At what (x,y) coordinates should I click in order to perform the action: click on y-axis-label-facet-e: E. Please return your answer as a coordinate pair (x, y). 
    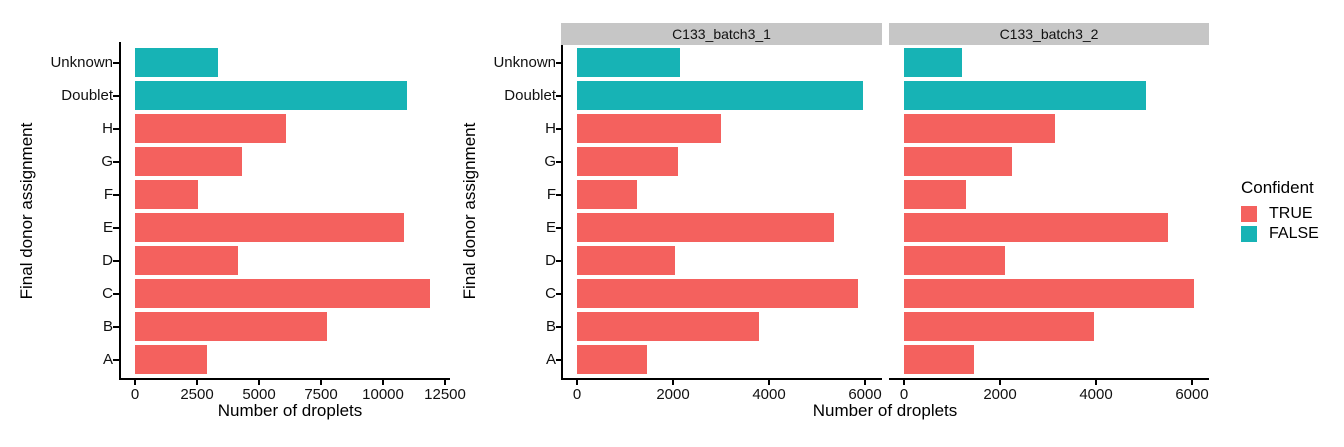
    Looking at the image, I should click on (550, 227).